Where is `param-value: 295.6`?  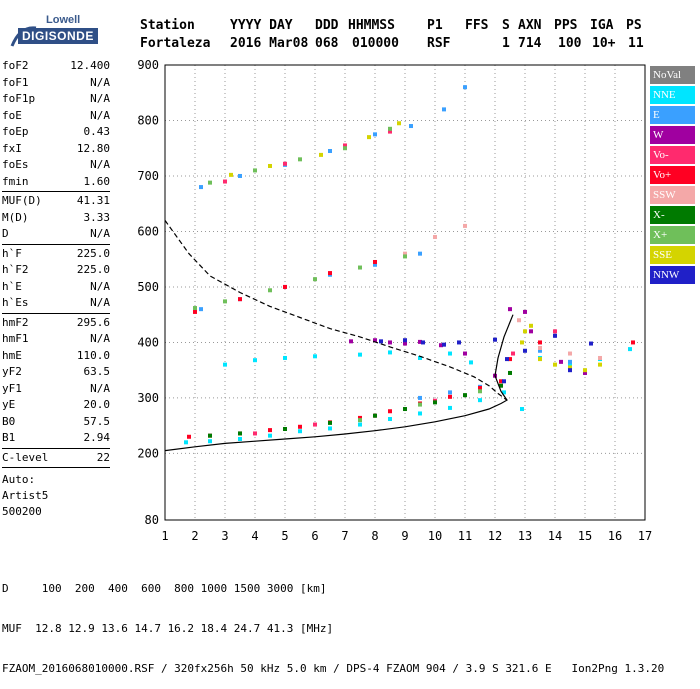 param-value: 295.6 is located at coordinates (93, 322).